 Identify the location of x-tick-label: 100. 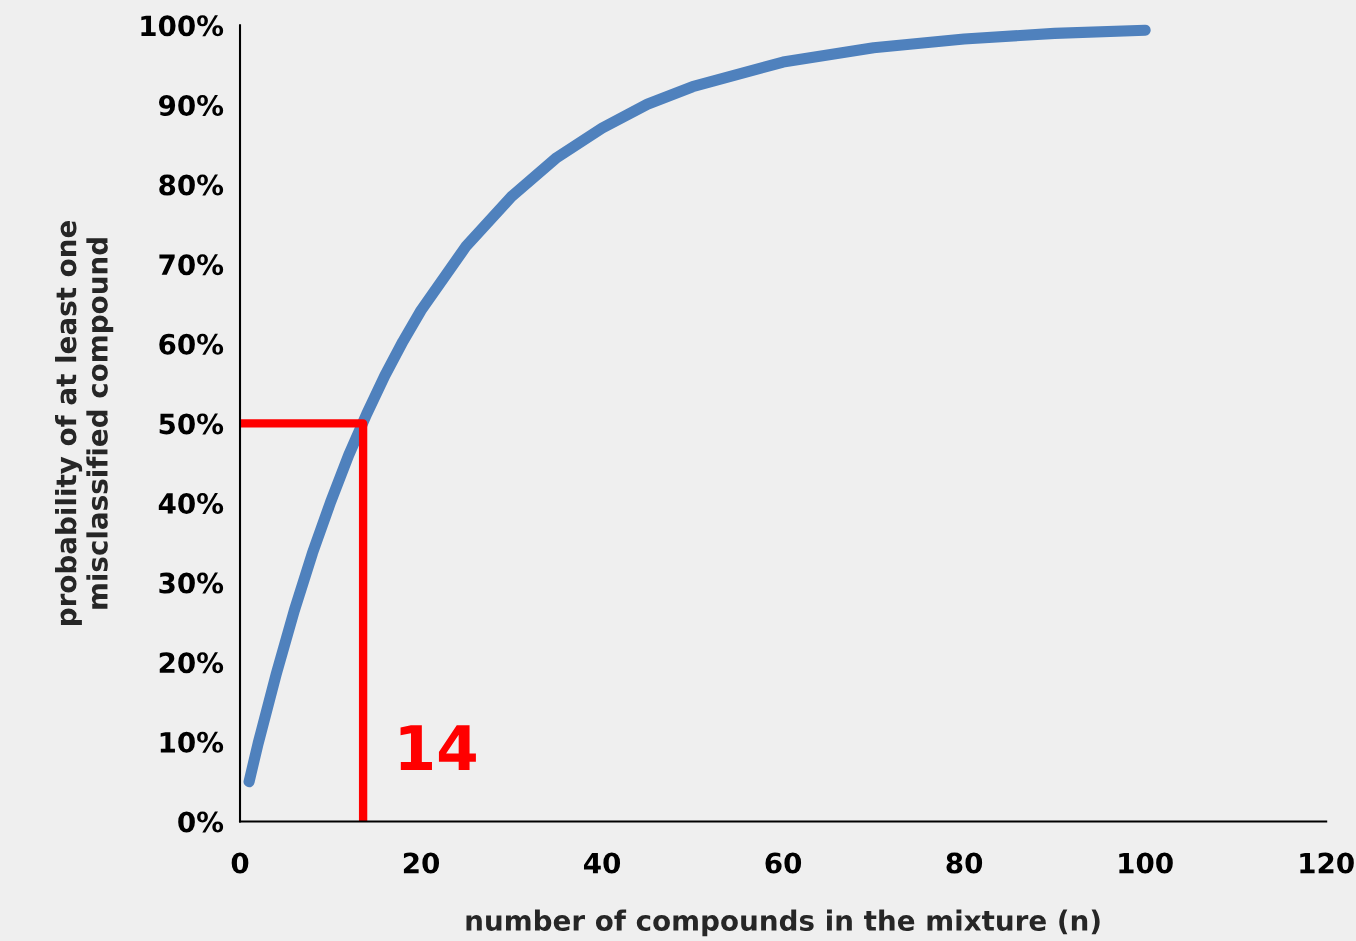
(1146, 863).